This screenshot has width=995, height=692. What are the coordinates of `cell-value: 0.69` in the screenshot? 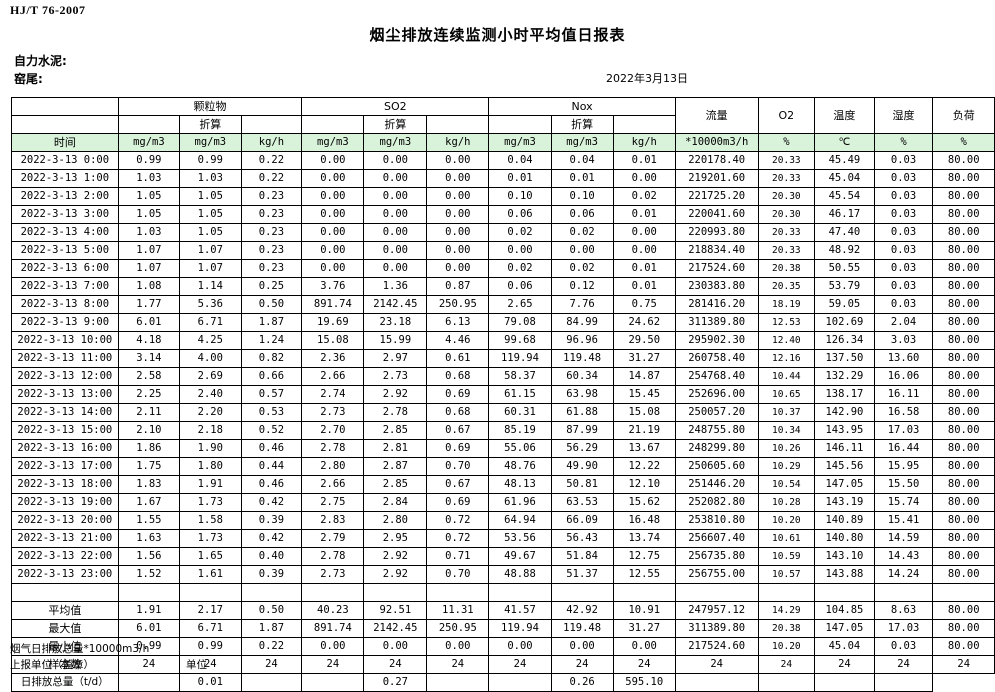 It's located at (458, 394).